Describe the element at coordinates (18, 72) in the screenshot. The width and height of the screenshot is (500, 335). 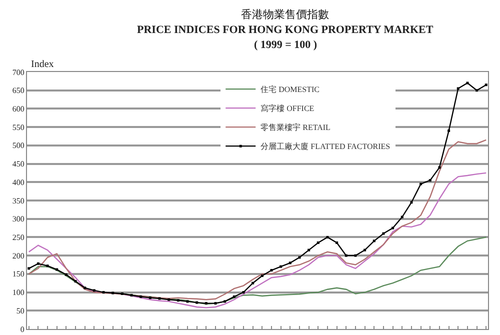
I see `y-tick-label: 700` at that location.